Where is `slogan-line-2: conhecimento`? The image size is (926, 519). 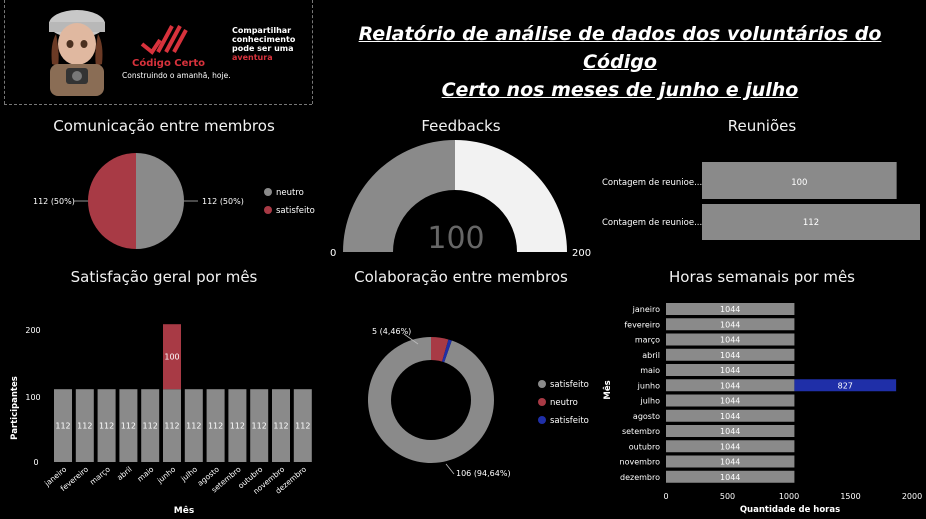
slogan-line-2: conhecimento is located at coordinates (264, 39).